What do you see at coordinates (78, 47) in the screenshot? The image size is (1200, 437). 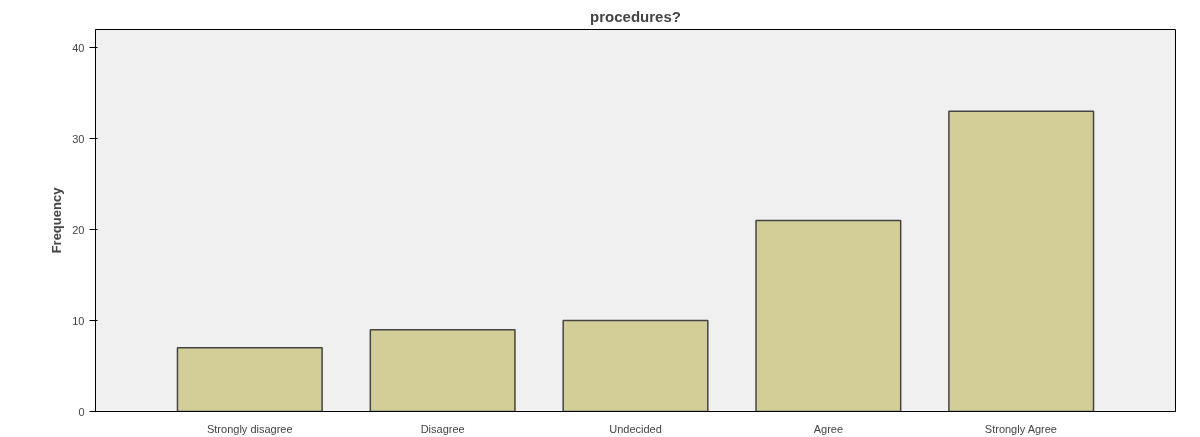 I see `y-tick-label: 40` at bounding box center [78, 47].